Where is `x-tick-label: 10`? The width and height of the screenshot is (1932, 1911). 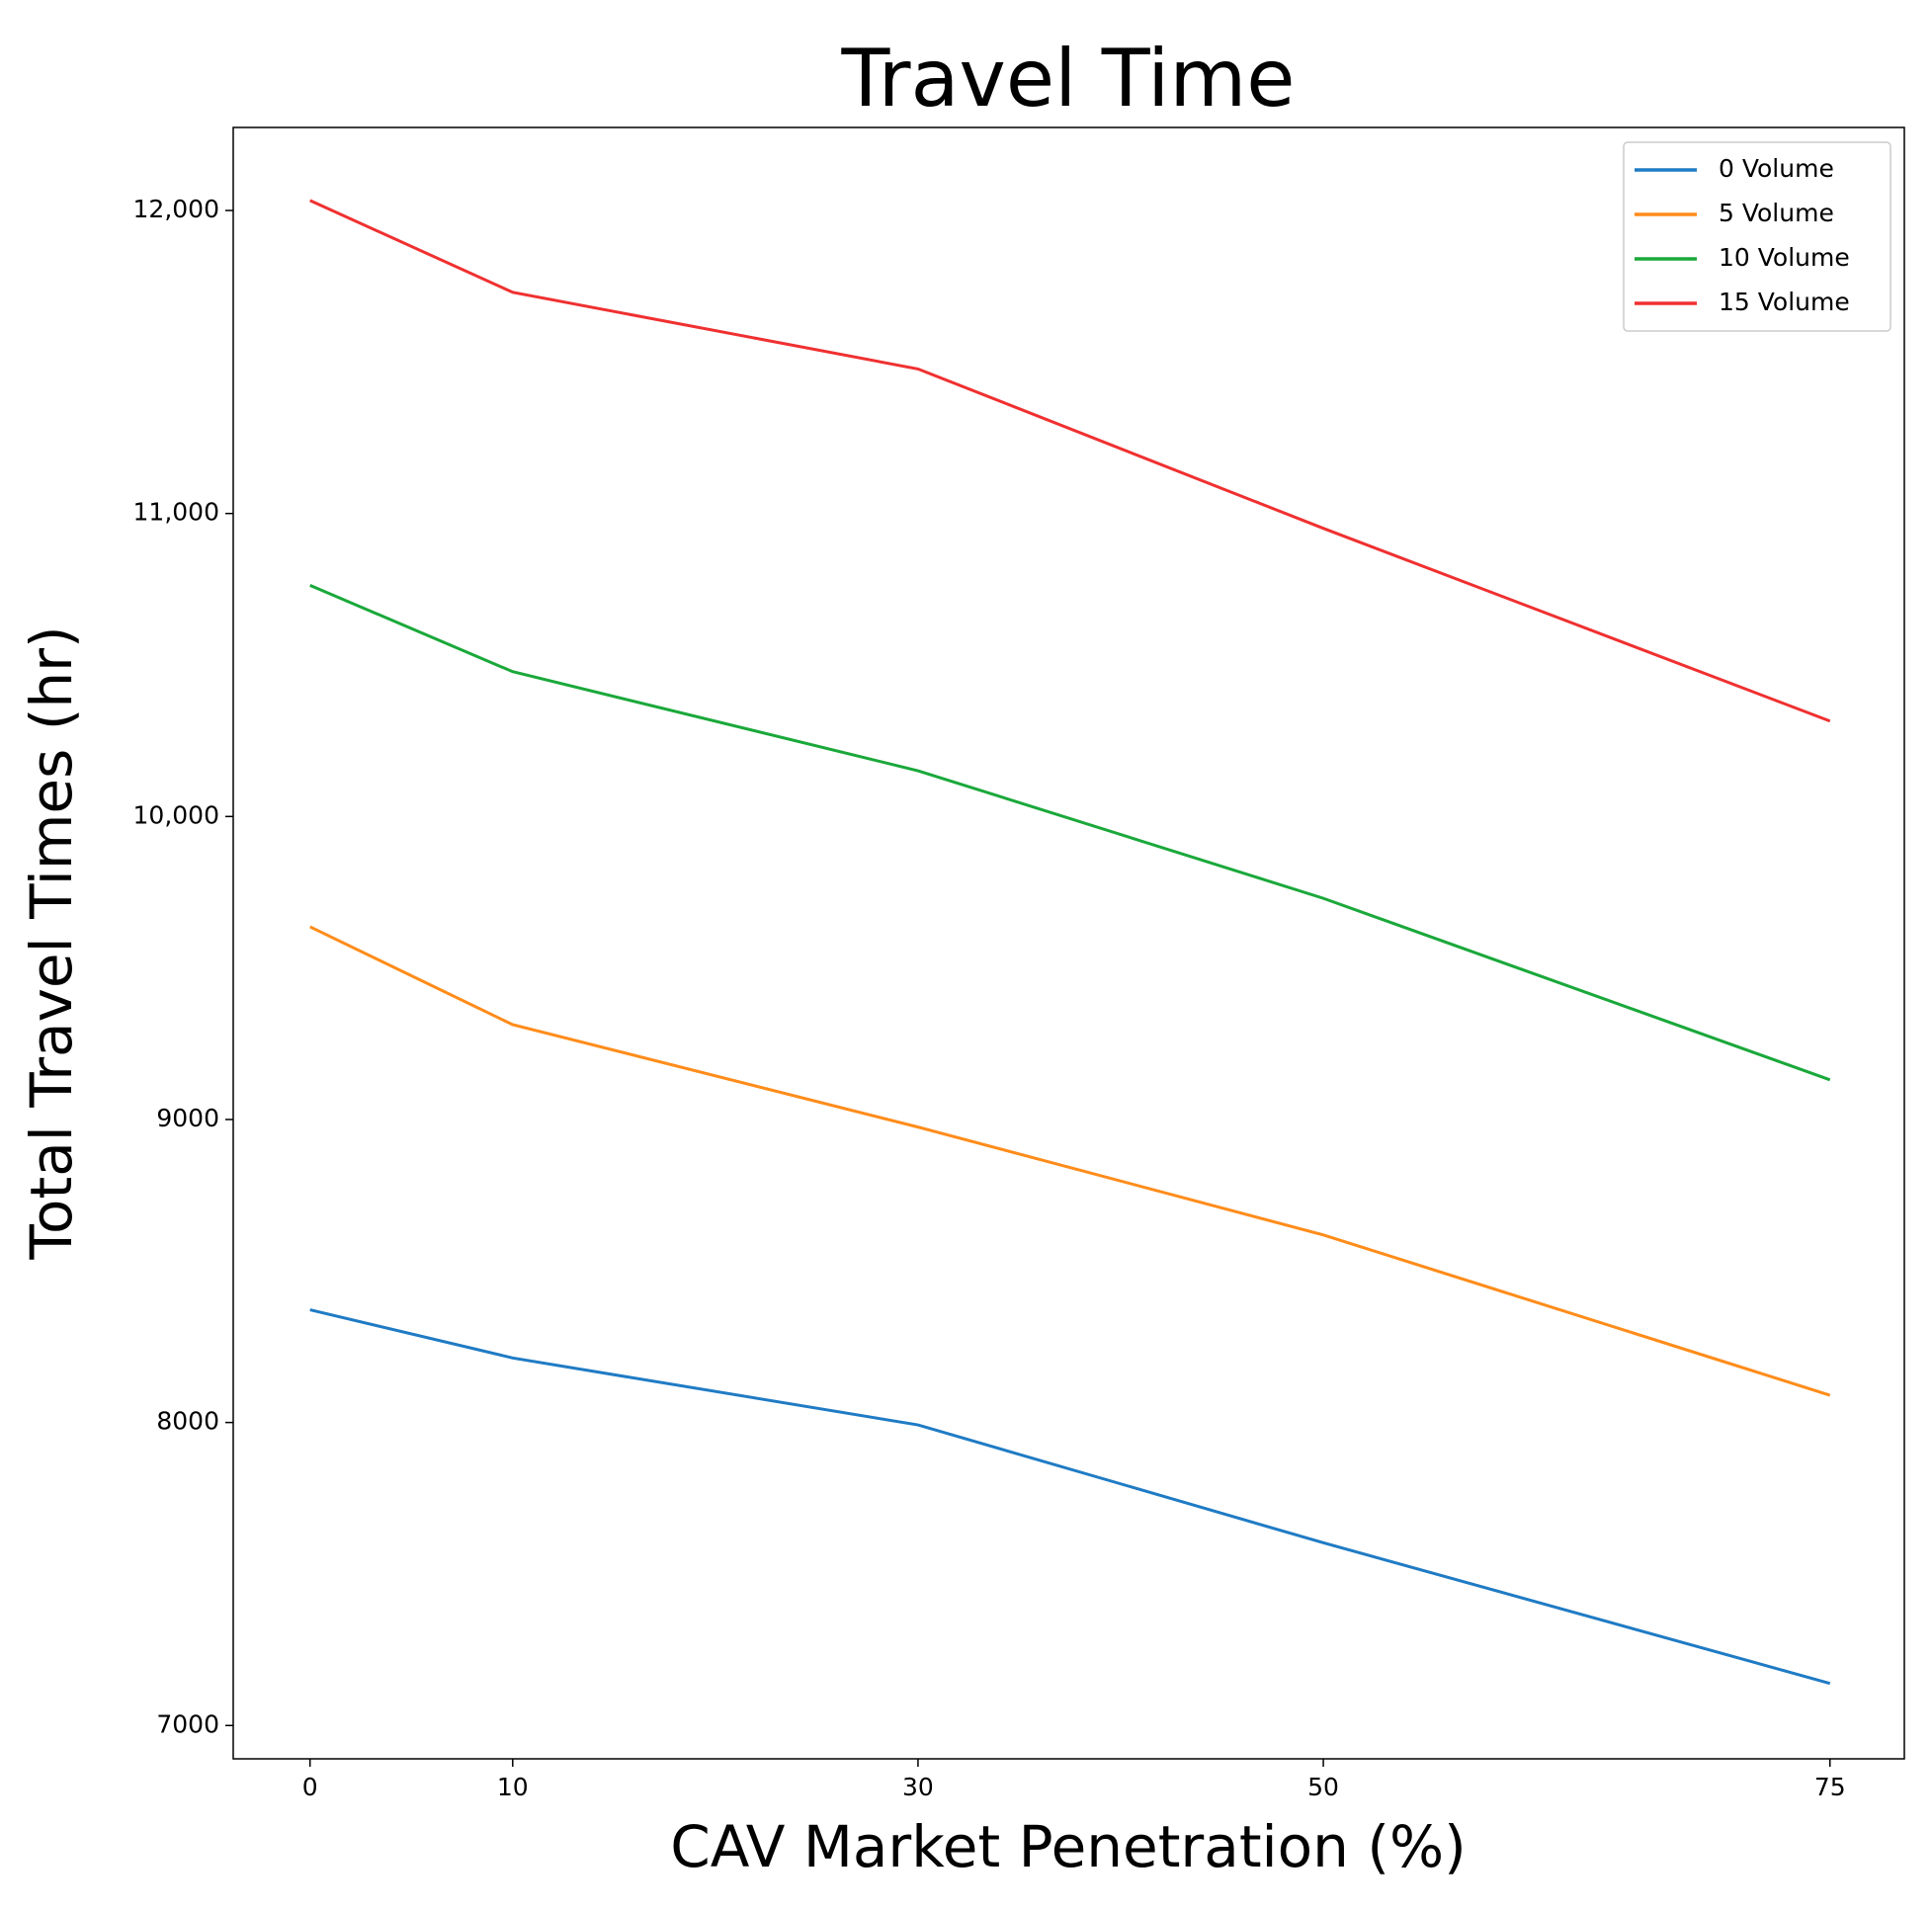 x-tick-label: 10 is located at coordinates (513, 1787).